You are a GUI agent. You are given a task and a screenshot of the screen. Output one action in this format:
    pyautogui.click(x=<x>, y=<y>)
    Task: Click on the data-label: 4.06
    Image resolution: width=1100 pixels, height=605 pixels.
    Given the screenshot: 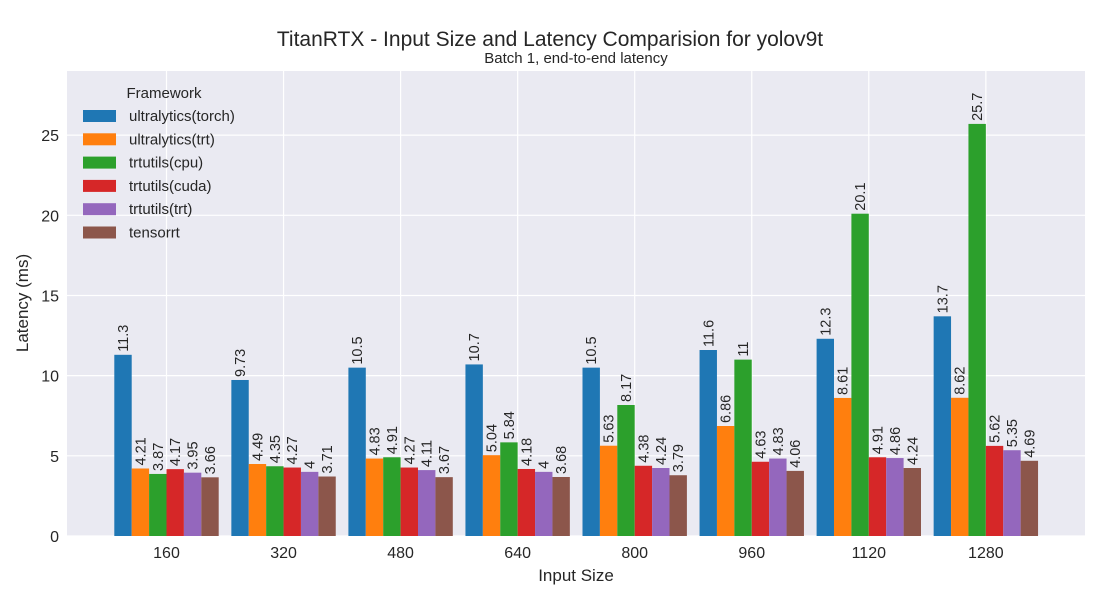 What is the action you would take?
    pyautogui.click(x=796, y=454)
    